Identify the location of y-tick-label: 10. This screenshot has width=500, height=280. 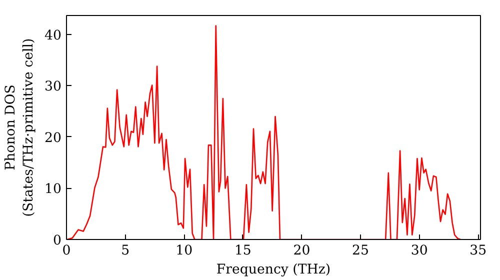
(53, 190).